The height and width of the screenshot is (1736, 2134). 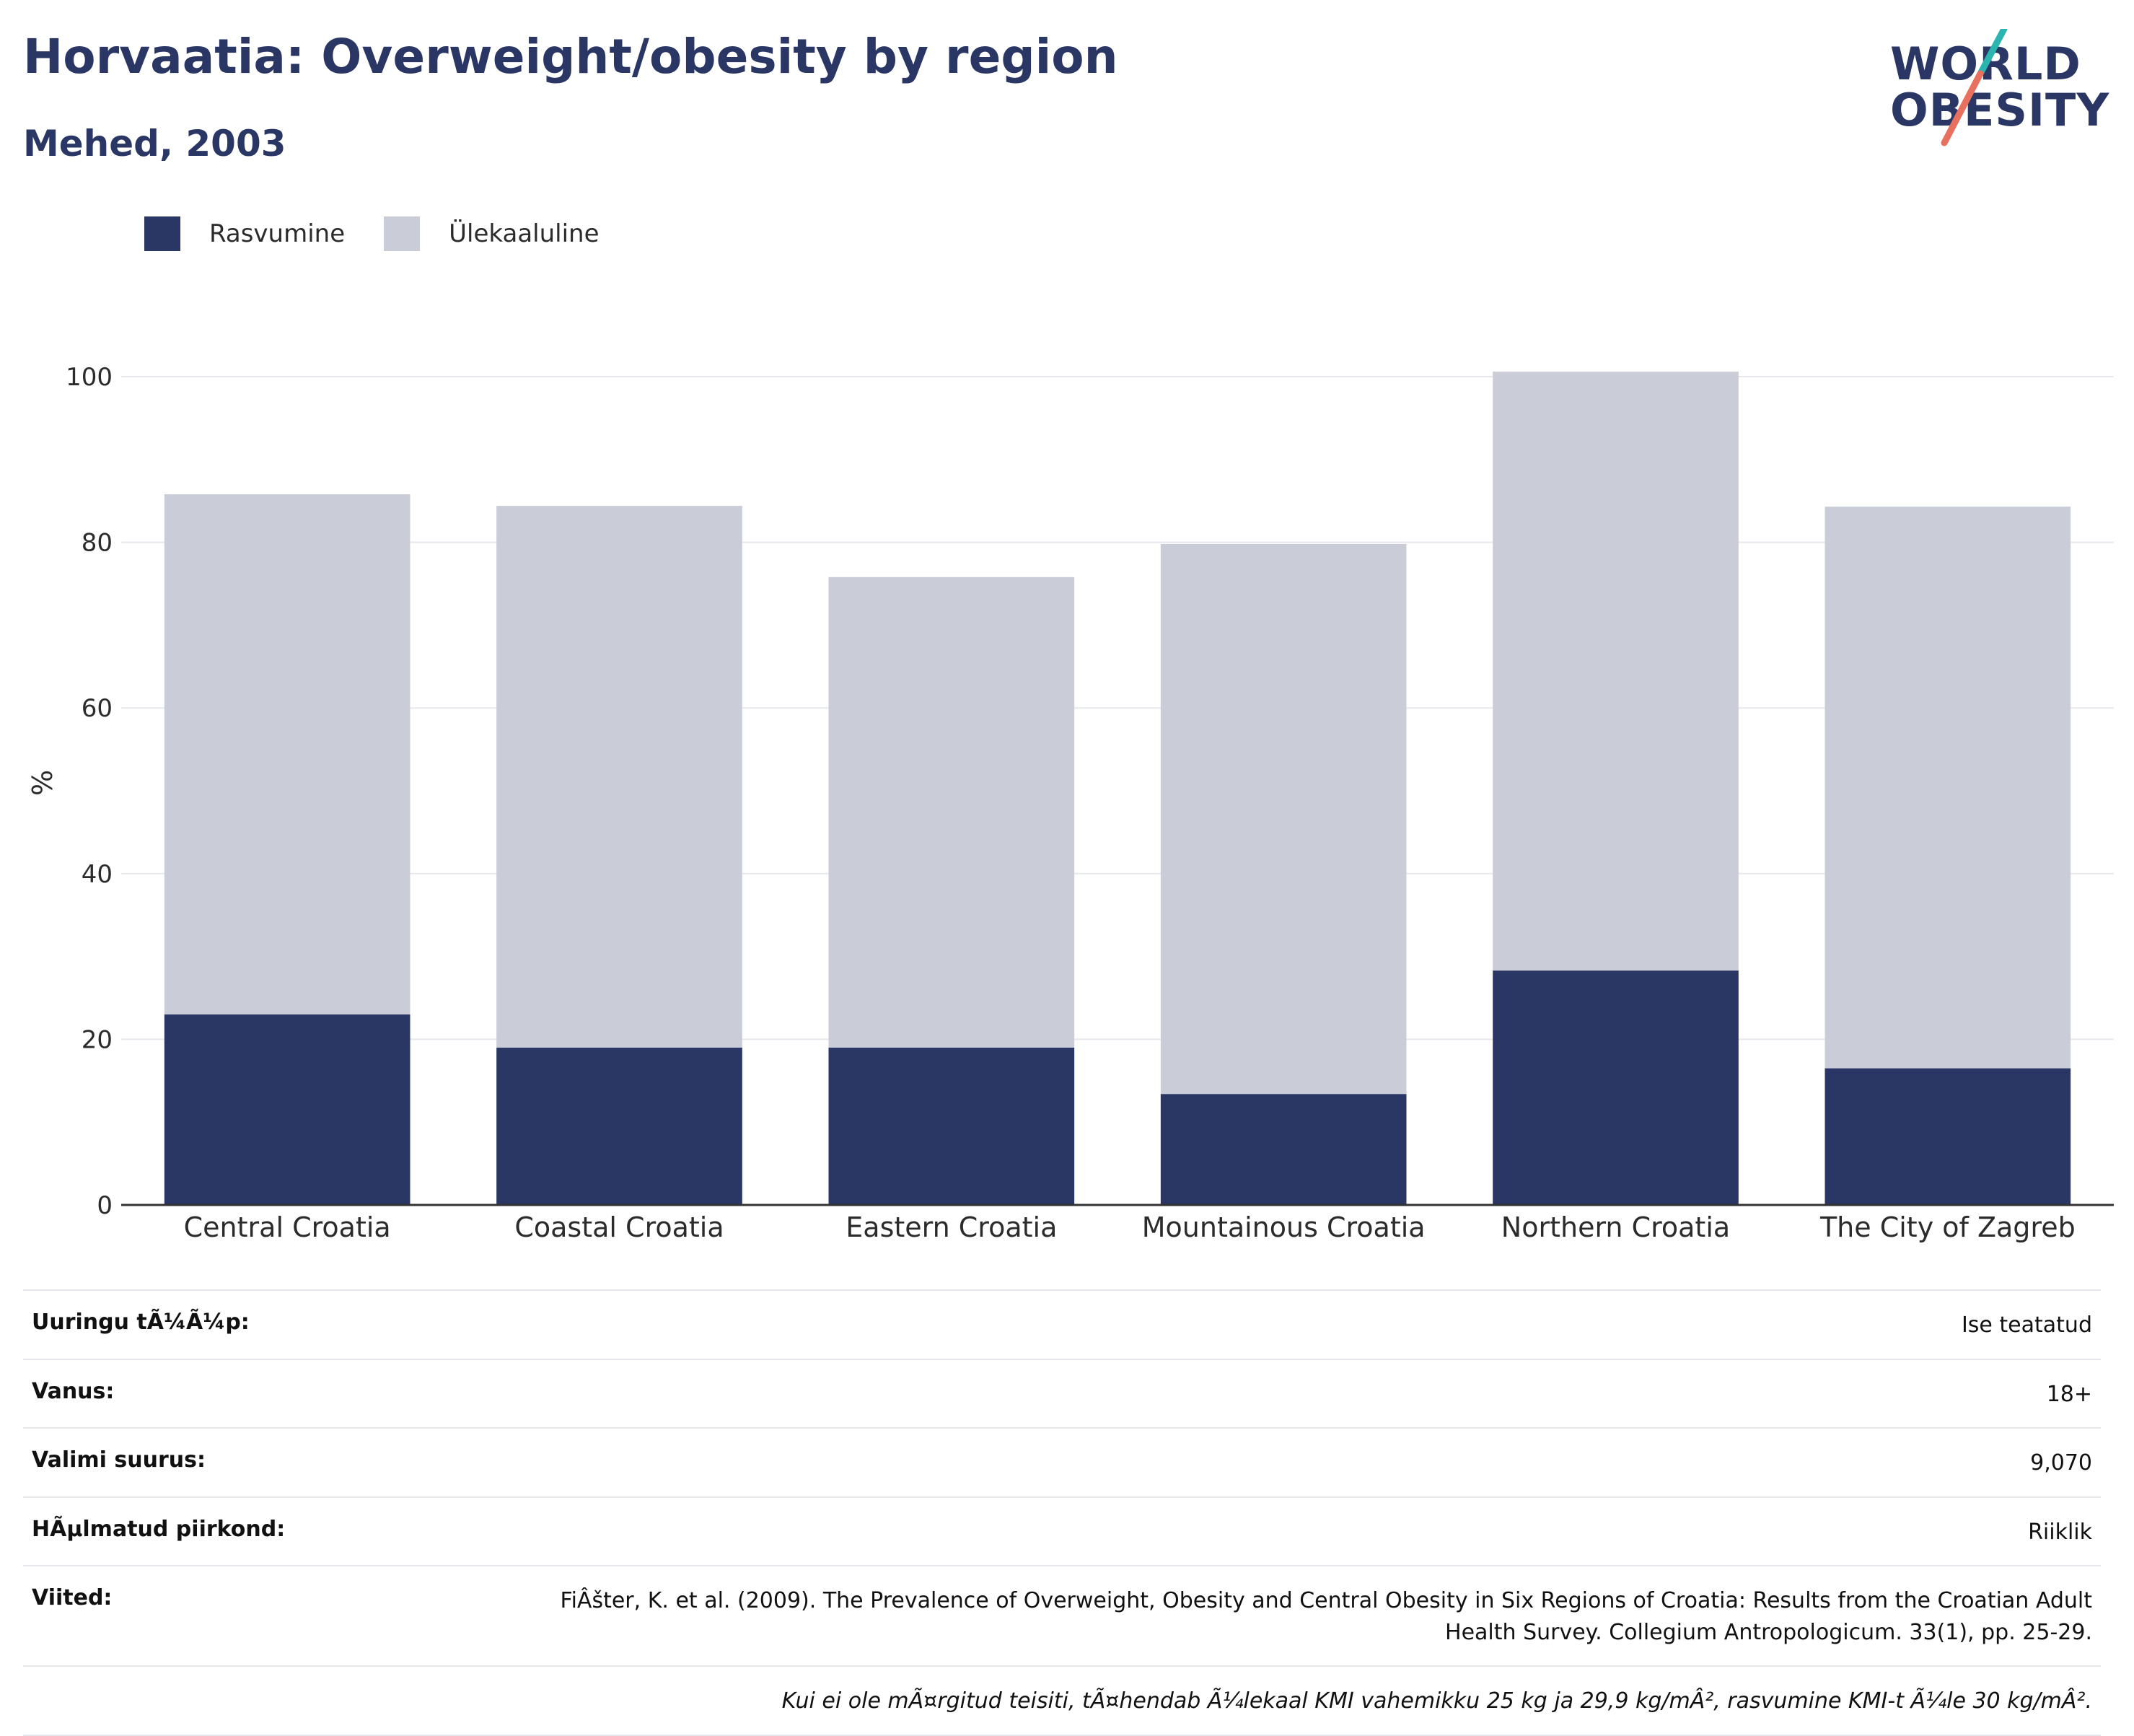 I want to click on y-axis-title: %, so click(x=42, y=783).